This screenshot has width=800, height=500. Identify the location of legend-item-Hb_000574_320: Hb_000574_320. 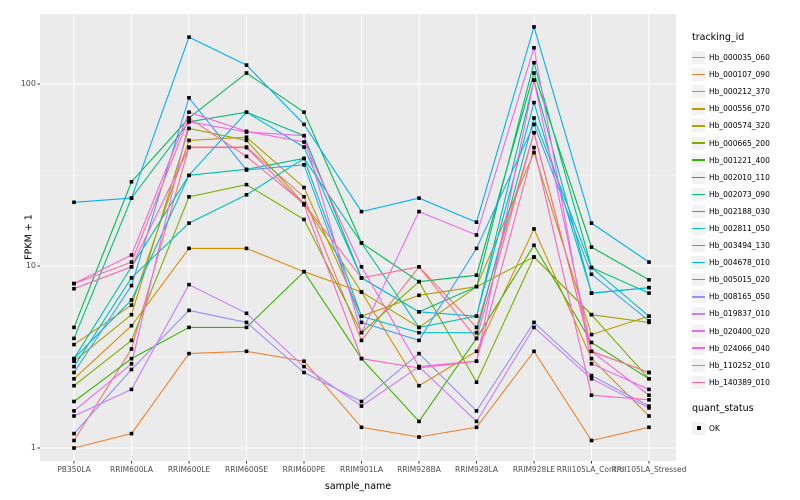
(745, 125).